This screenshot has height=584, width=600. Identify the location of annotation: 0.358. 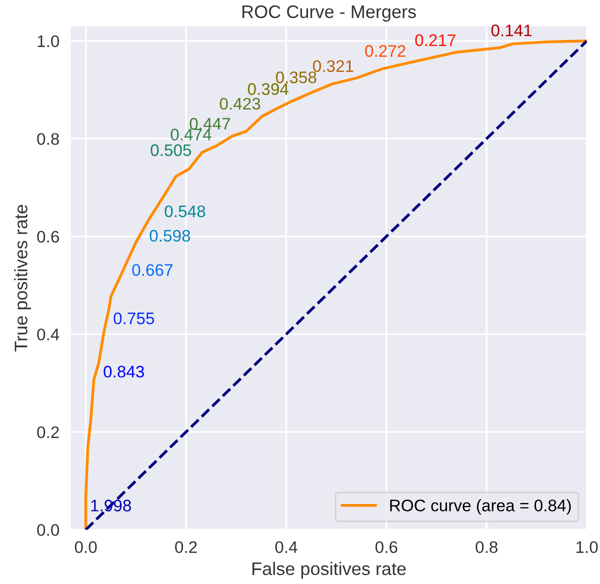
(296, 77).